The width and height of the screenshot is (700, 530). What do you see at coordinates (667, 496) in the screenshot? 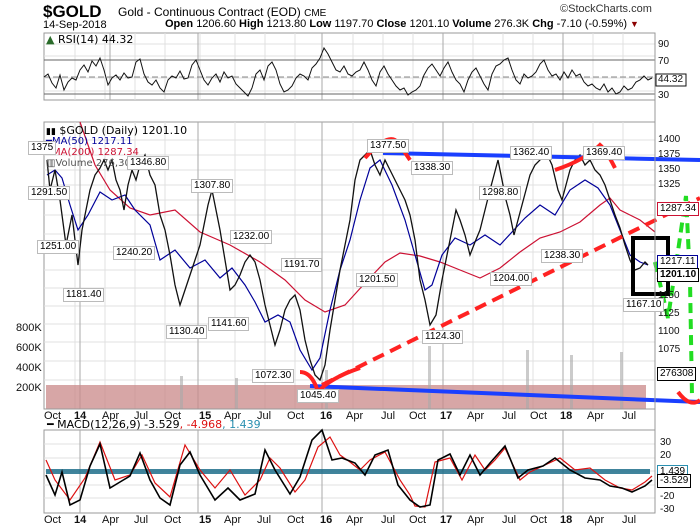
I see `svg-text: -20` at bounding box center [667, 496].